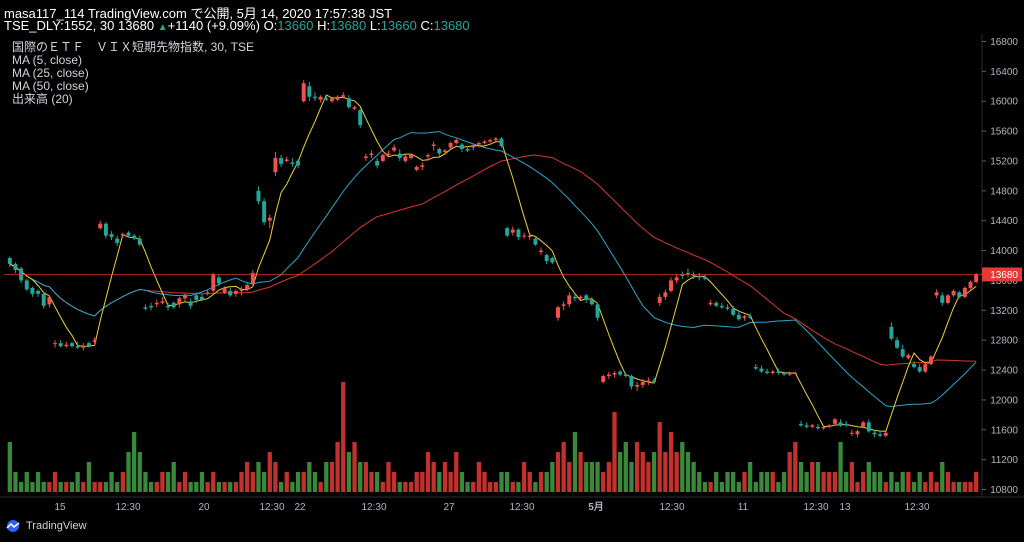 The image size is (1024, 542). I want to click on y-tick-label: 12400, so click(1004, 371).